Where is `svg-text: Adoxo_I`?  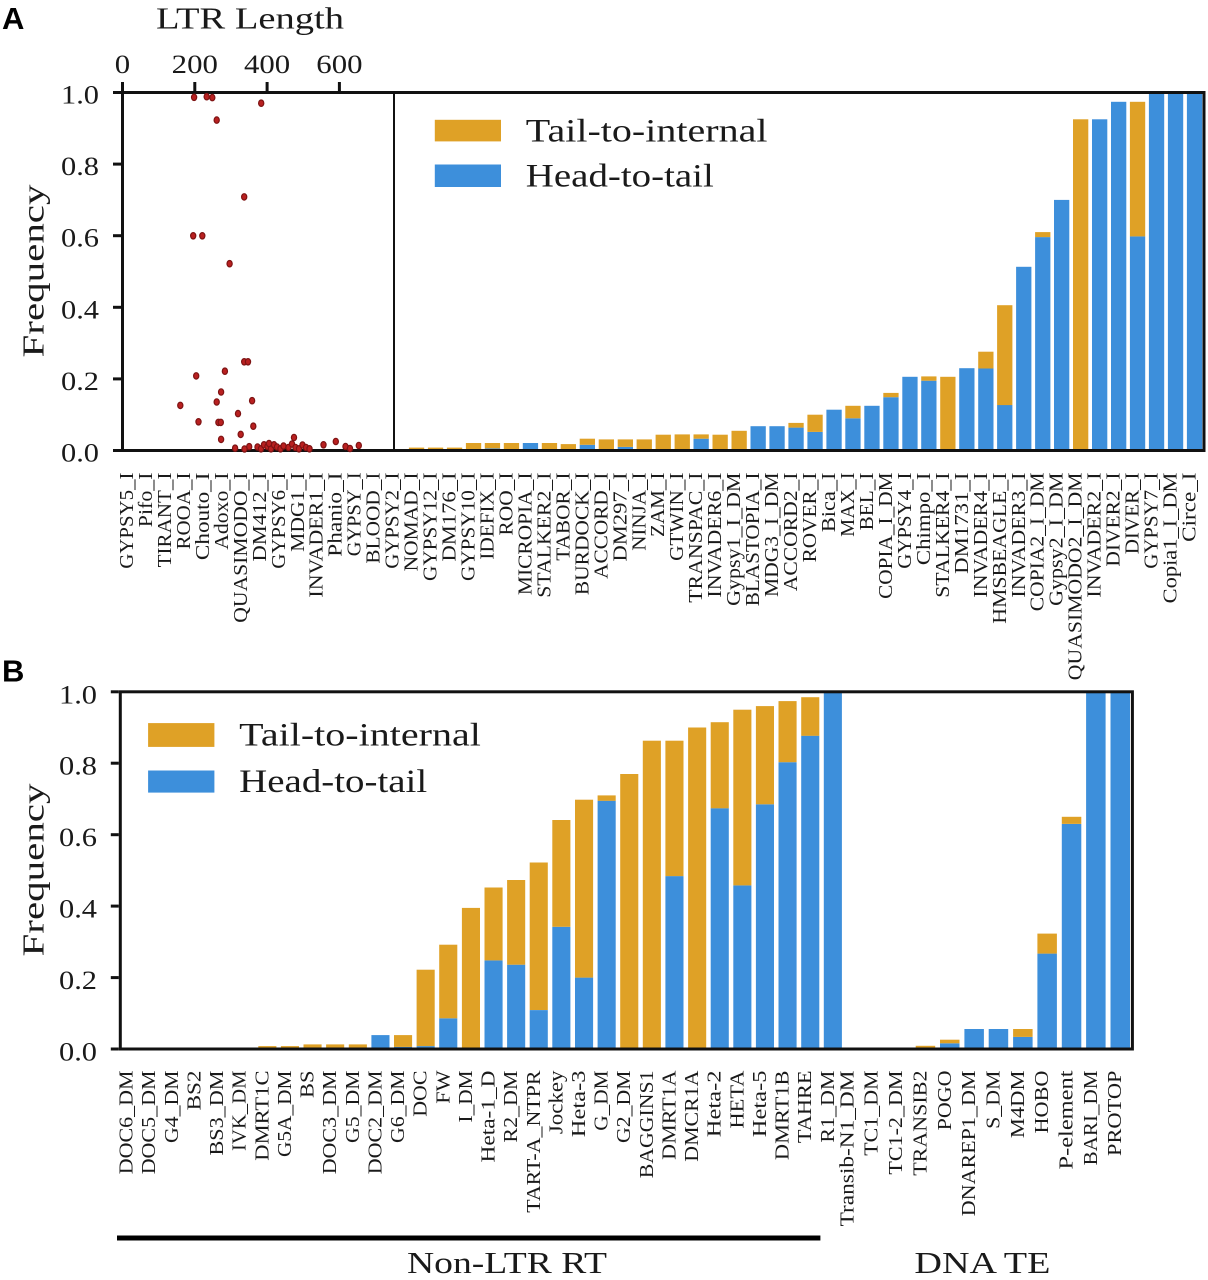 svg-text: Adoxo_I is located at coordinates (222, 511).